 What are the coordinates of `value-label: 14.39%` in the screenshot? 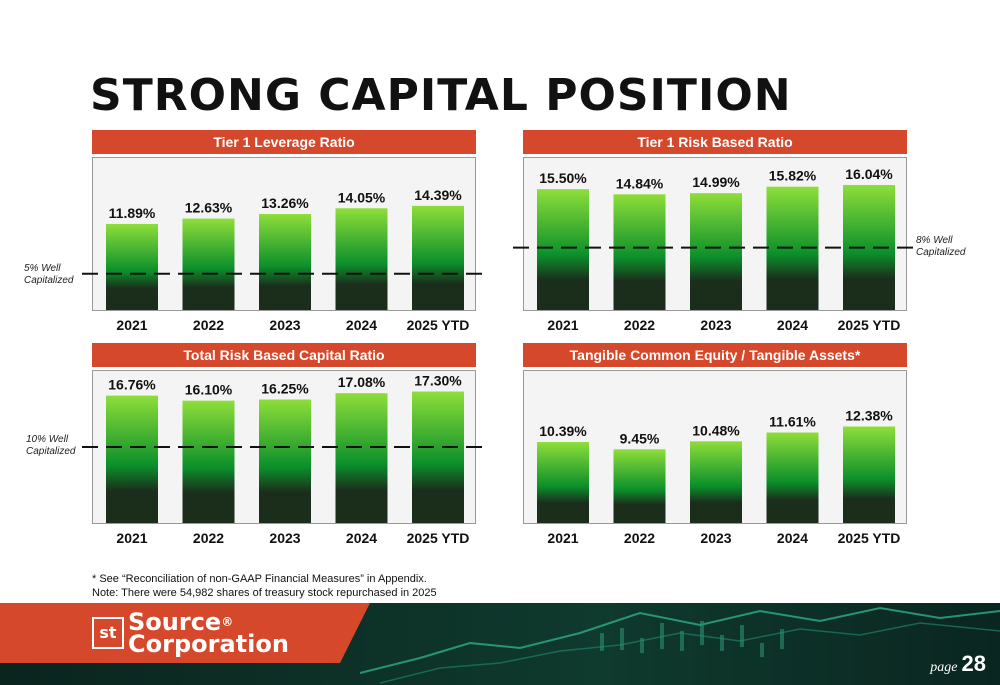 It's located at (438, 195).